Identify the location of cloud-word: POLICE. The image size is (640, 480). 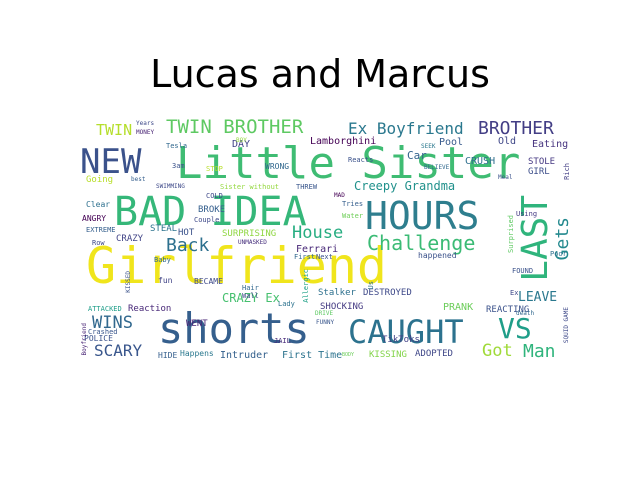
(98, 338).